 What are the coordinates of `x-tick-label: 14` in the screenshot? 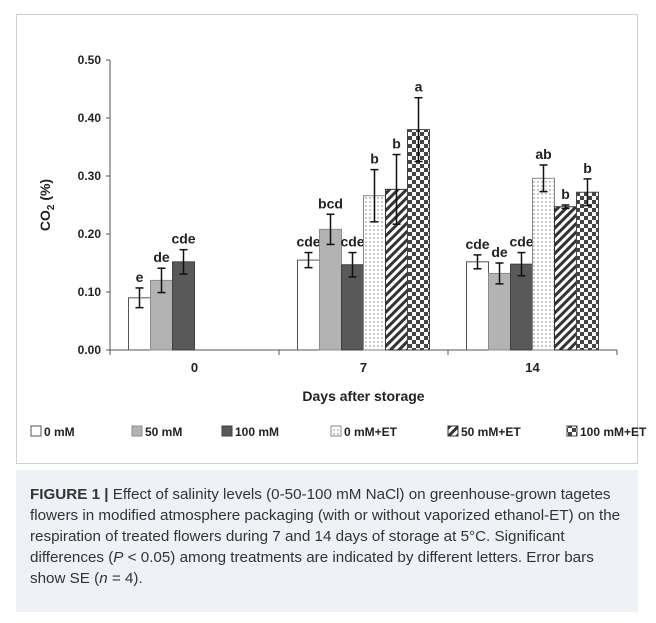 It's located at (532, 367).